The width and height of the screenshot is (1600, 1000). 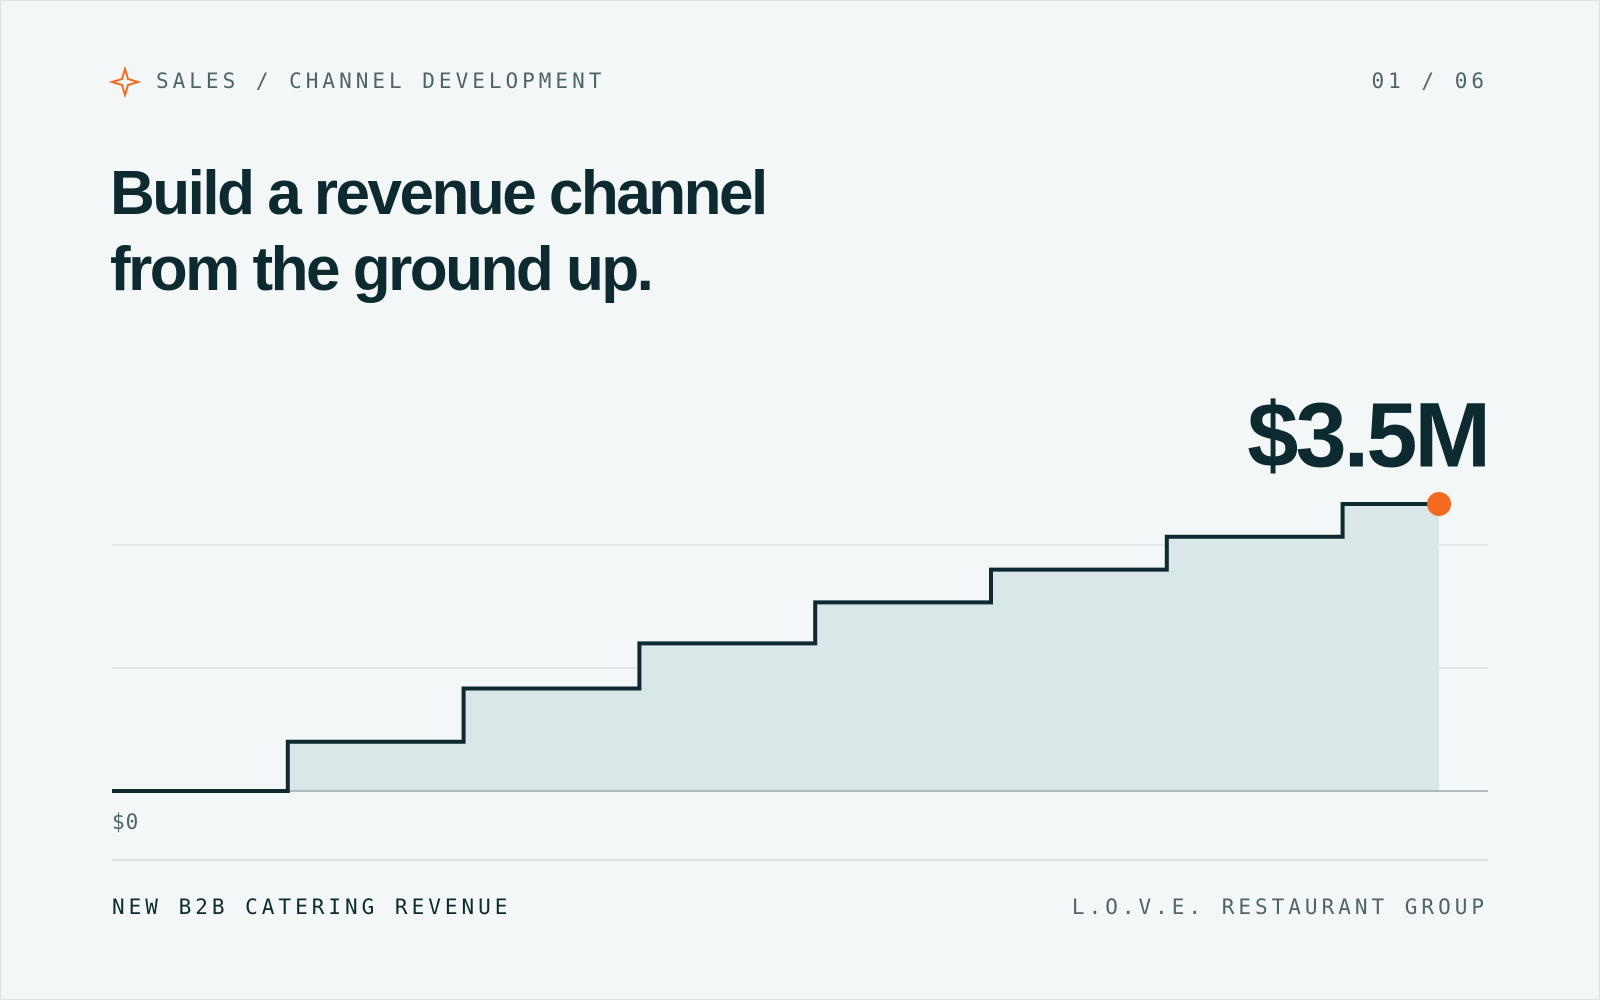 What do you see at coordinates (311, 907) in the screenshot?
I see `footer-left: NEW B2B CATERING REVENUE` at bounding box center [311, 907].